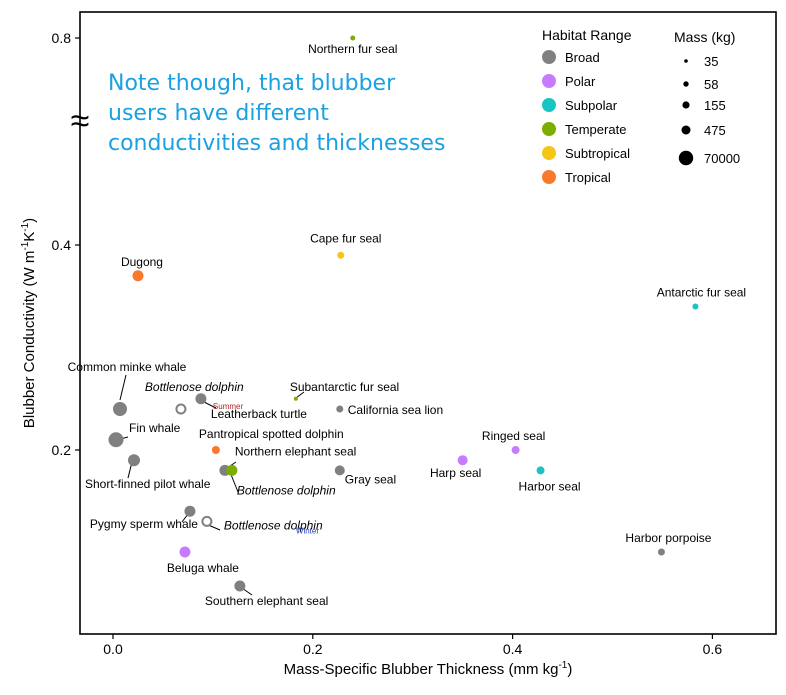  Describe the element at coordinates (513, 436) in the screenshot. I see `label-ringed-seal: Ringed seal` at that location.